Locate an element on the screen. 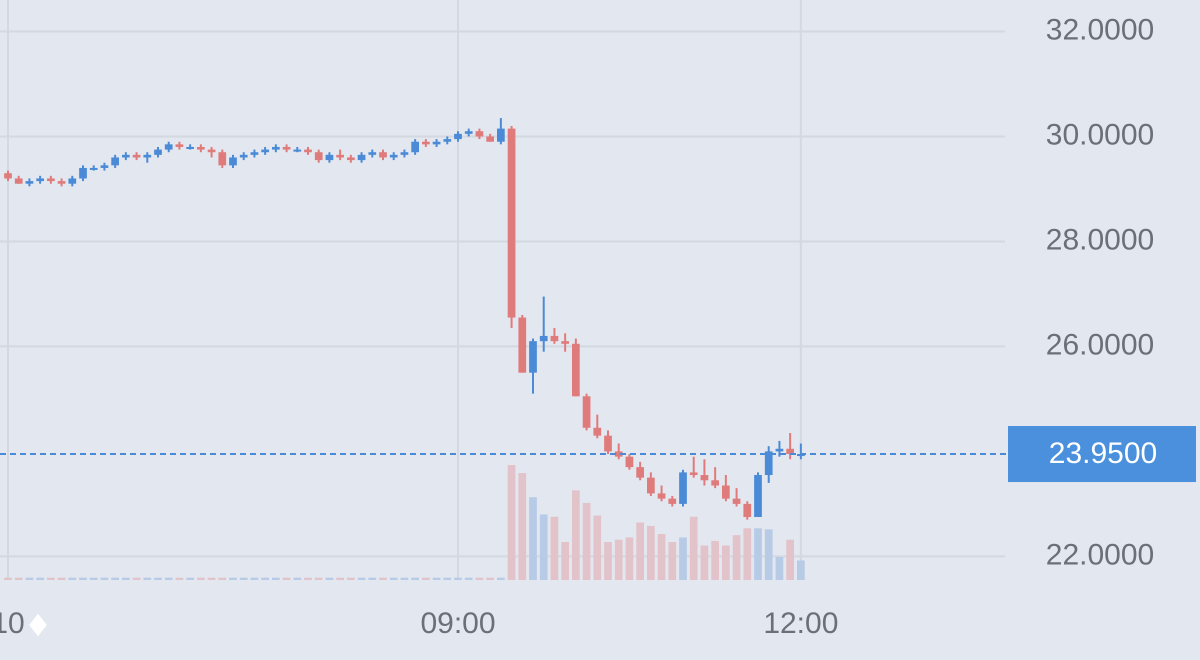  y-tick-label: 22.0000 is located at coordinates (1100, 554).